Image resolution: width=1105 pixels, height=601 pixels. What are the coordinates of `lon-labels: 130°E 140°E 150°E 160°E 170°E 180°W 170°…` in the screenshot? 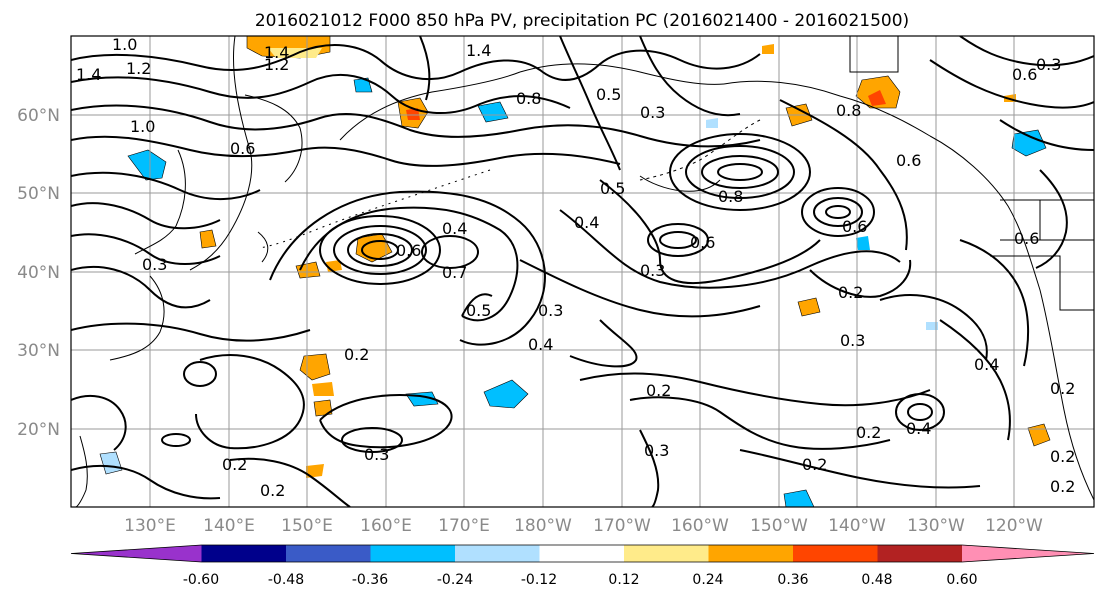 It's located at (583, 526).